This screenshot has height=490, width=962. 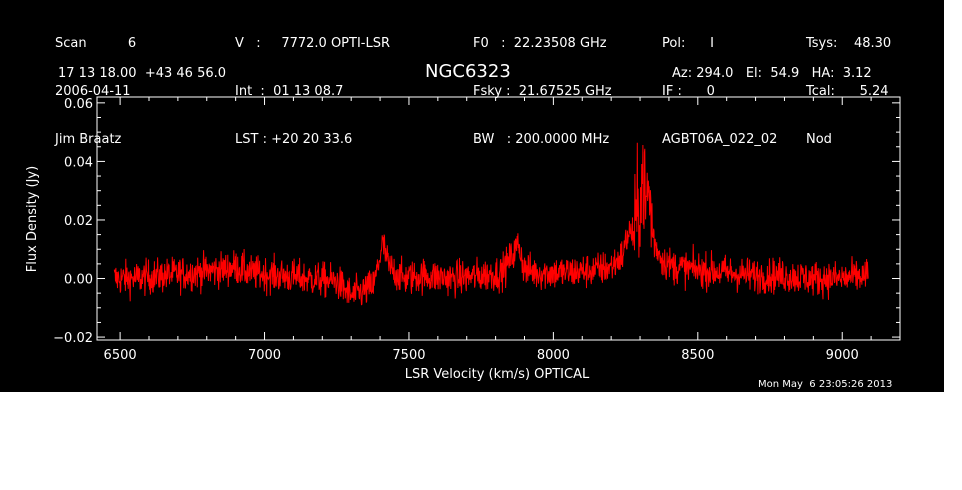 I want to click on header-coords: 17 13 18.00 +43 46 56.0, so click(x=142, y=73).